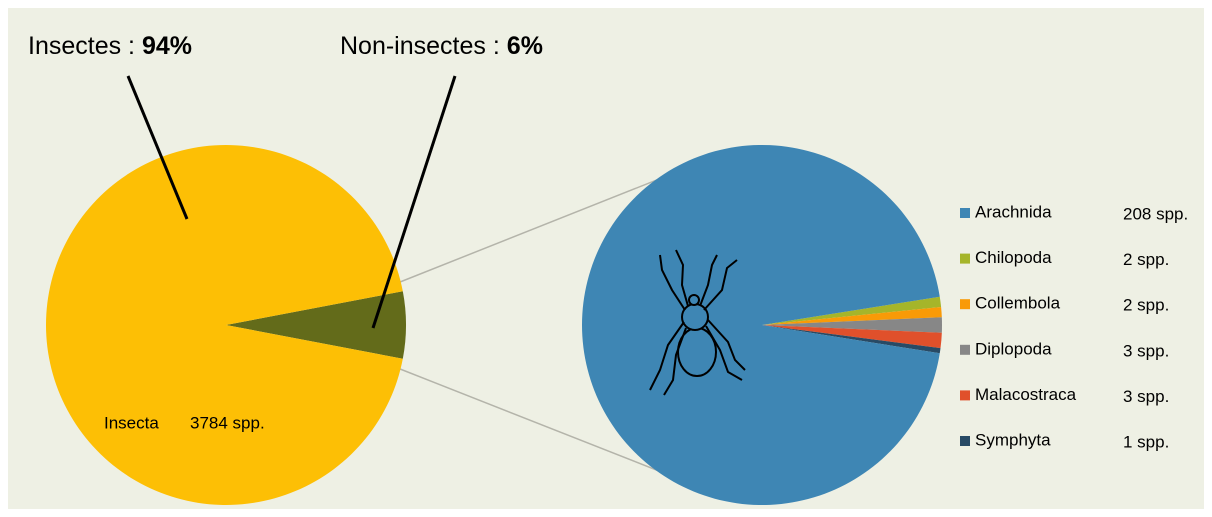  What do you see at coordinates (1013, 348) in the screenshot?
I see `legend-label: Diplopoda` at bounding box center [1013, 348].